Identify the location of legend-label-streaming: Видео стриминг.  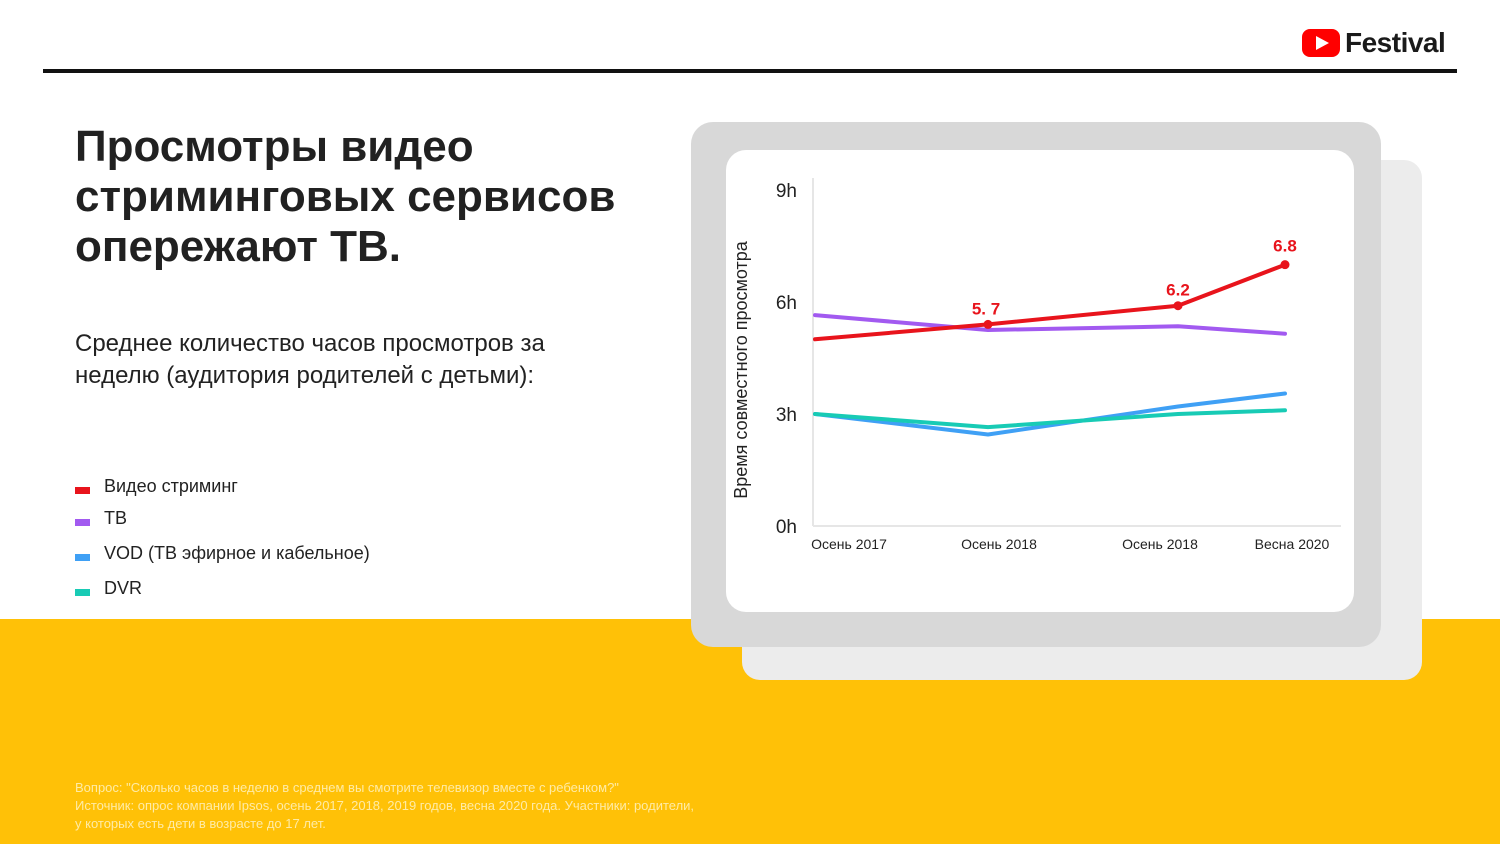
(171, 485).